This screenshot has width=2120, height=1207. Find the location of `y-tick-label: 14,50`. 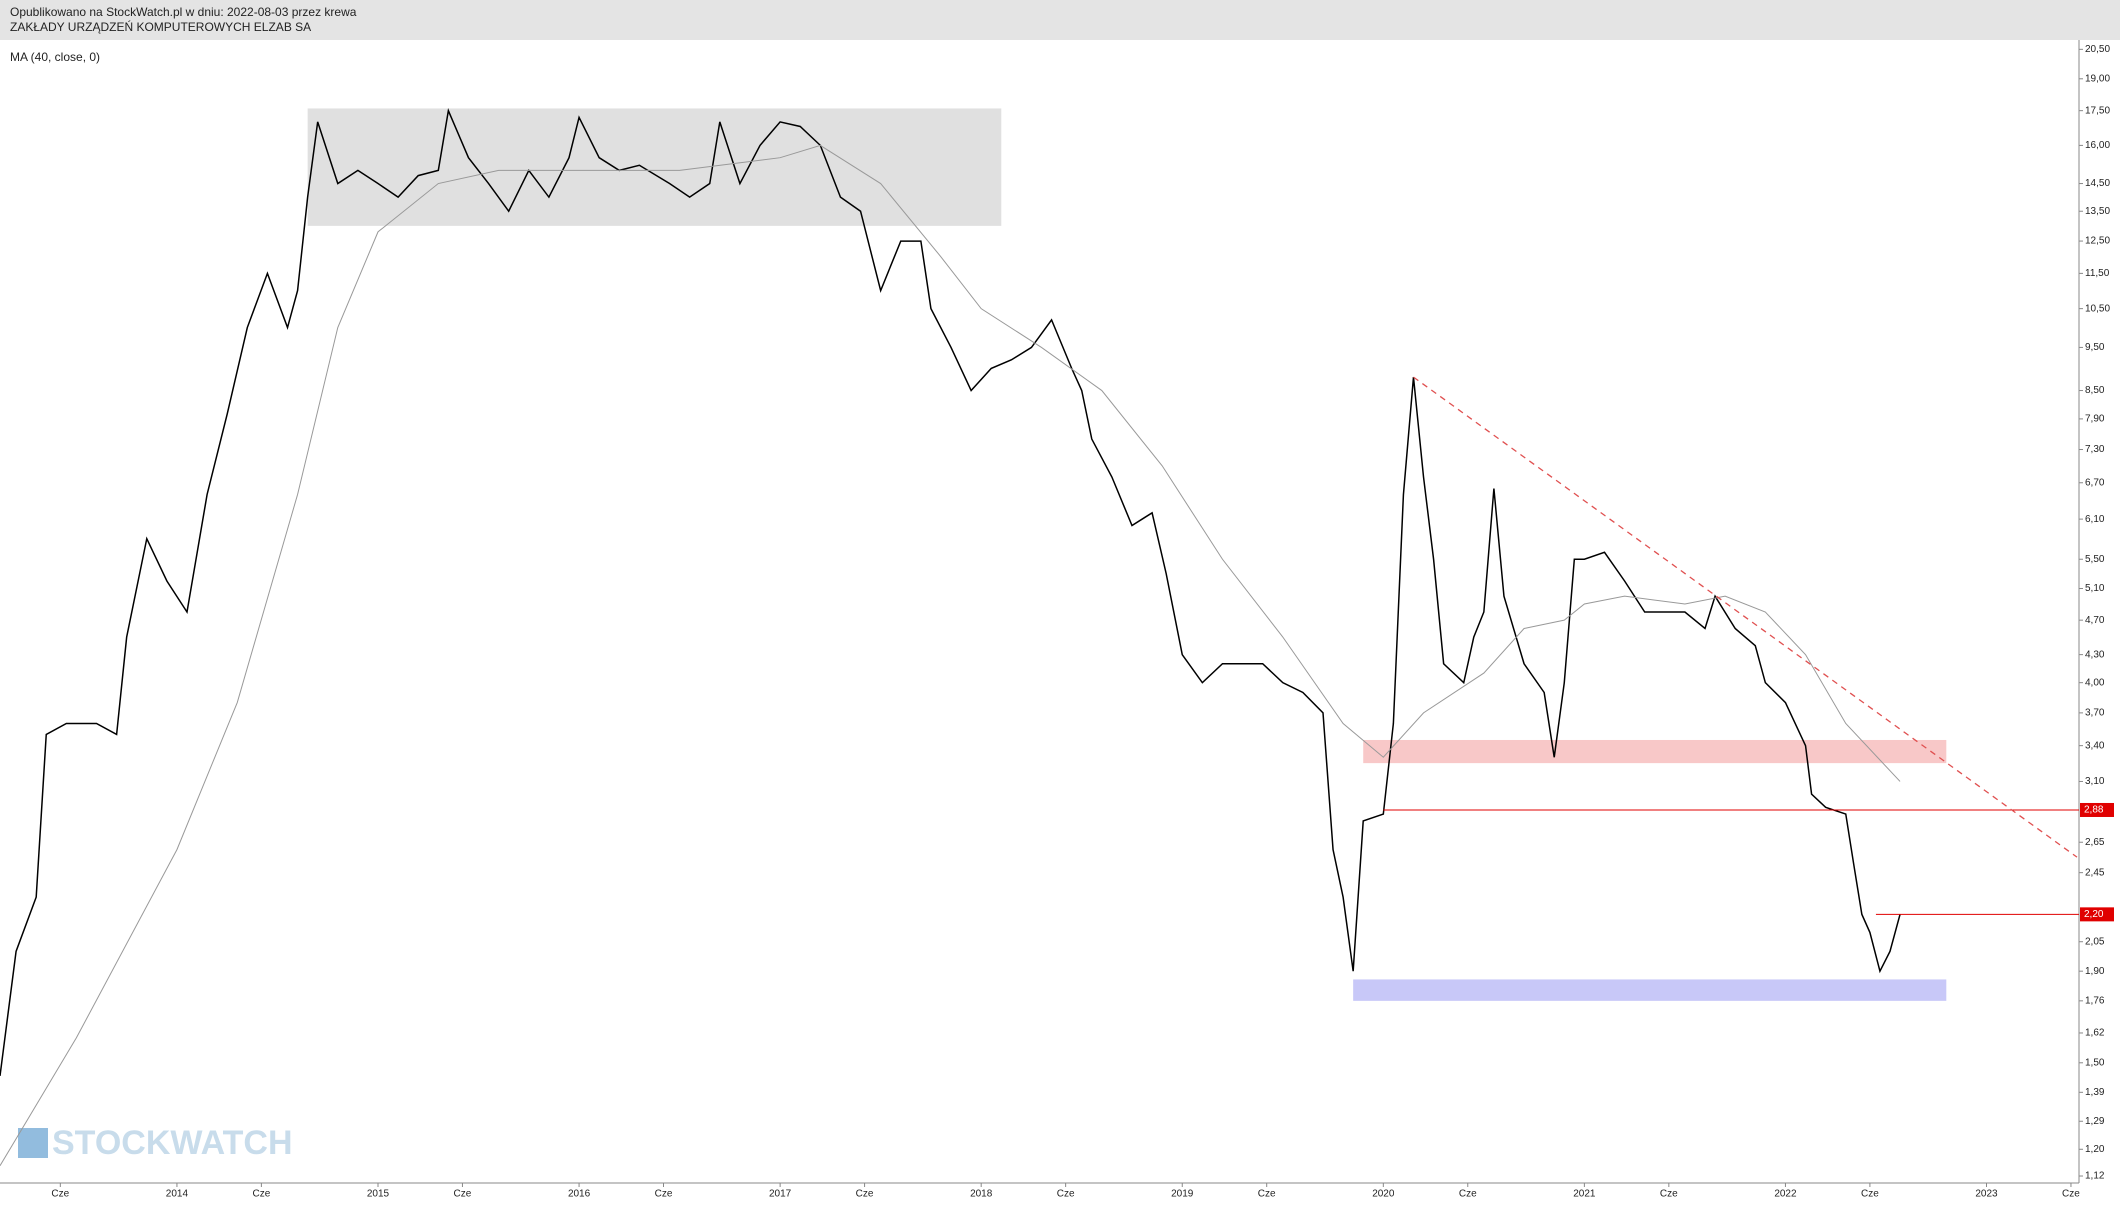

y-tick-label: 14,50 is located at coordinates (2097, 183).